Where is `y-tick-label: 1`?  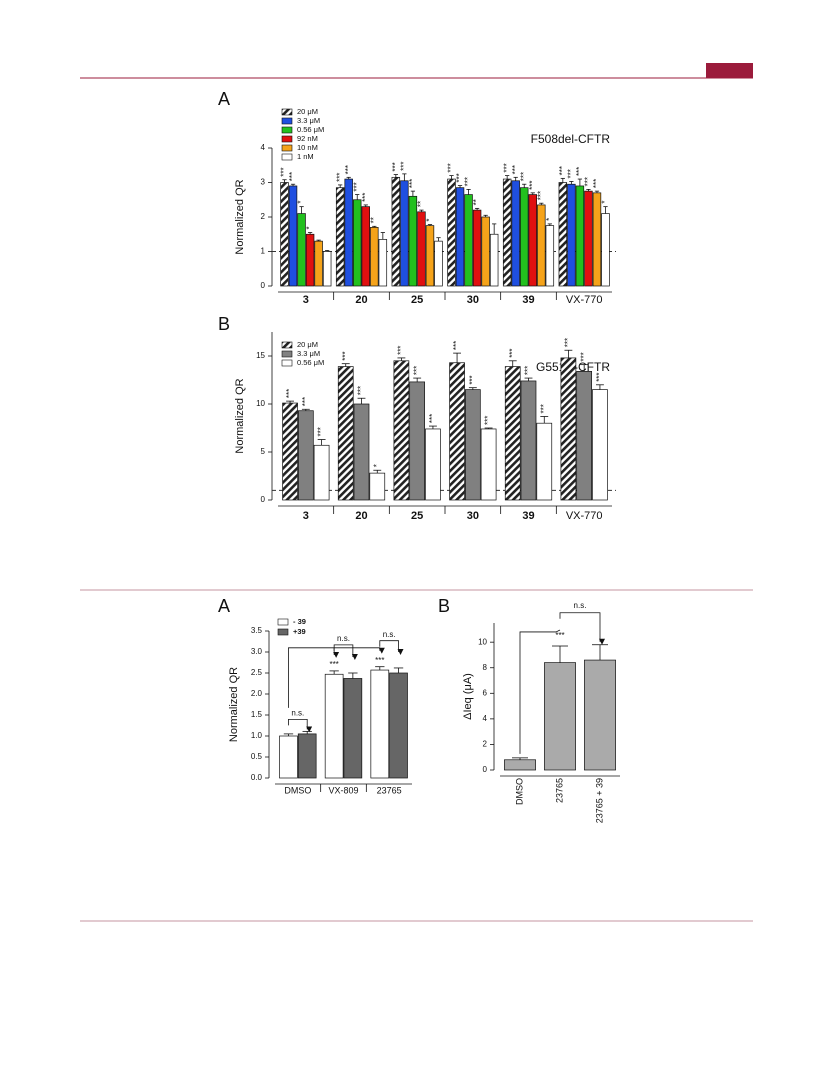
y-tick-label: 1 is located at coordinates (263, 251).